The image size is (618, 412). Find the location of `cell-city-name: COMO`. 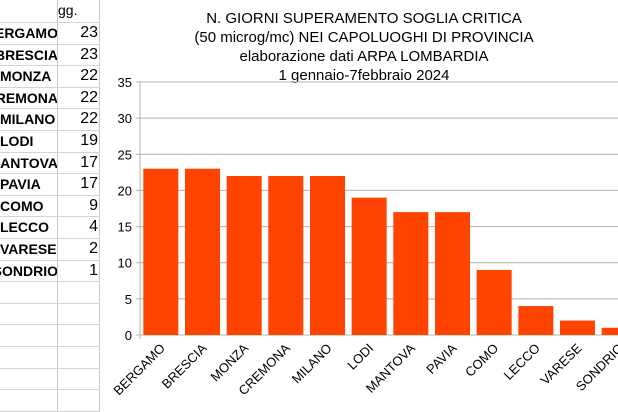

cell-city-name: COMO is located at coordinates (29, 206).